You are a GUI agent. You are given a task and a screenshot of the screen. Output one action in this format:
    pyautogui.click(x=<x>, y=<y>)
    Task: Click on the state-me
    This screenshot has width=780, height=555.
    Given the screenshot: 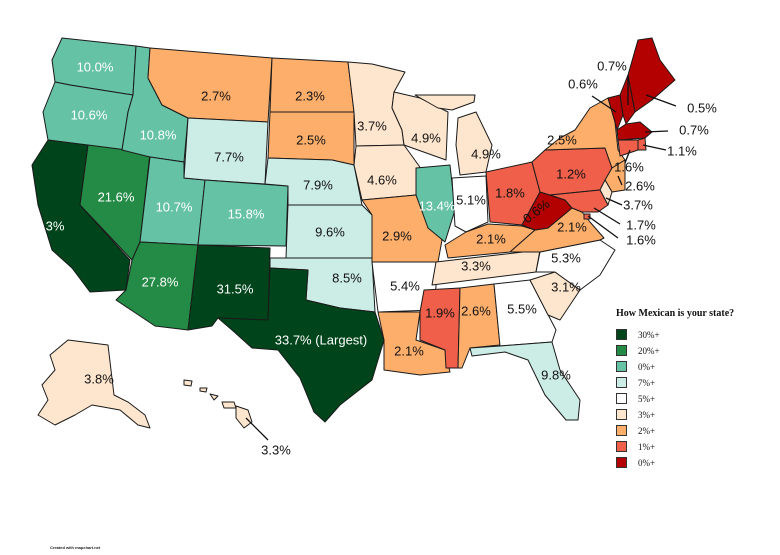 What is the action you would take?
    pyautogui.click(x=651, y=75)
    